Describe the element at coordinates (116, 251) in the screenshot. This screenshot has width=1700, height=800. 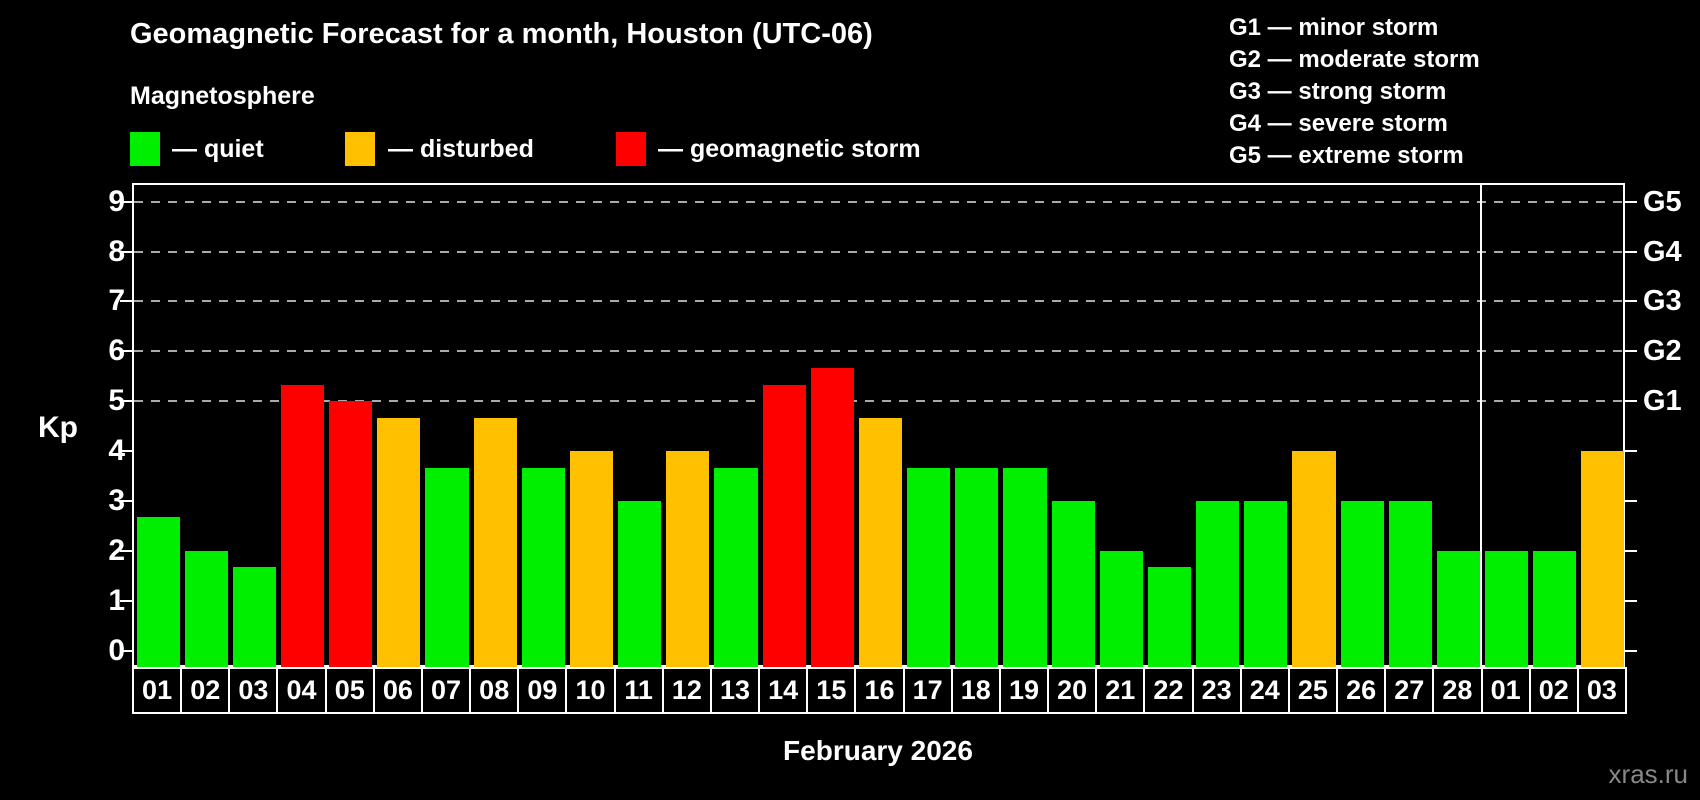
I see `kp-tick-label-8: 8` at that location.